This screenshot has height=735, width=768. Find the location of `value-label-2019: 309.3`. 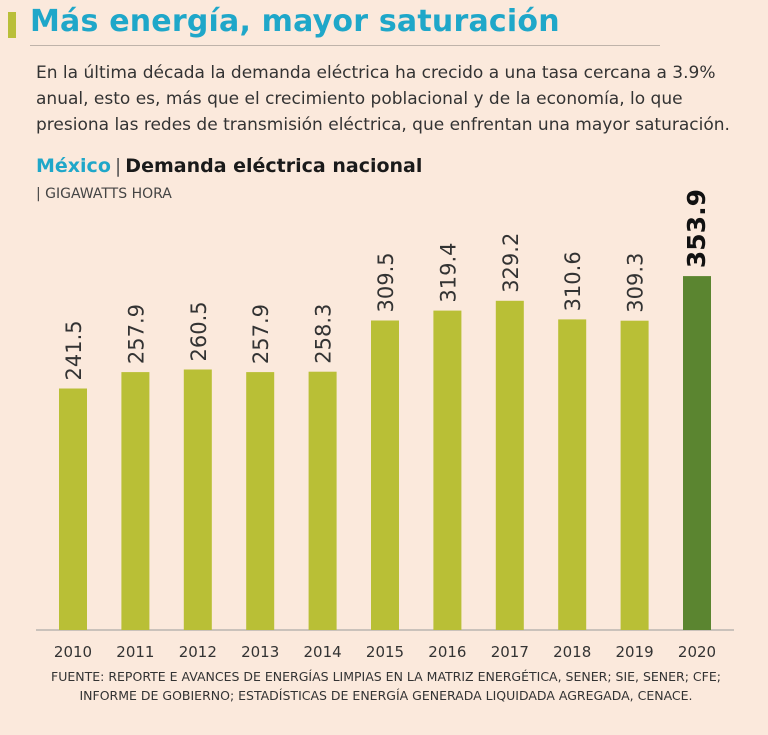

value-label-2019: 309.3 is located at coordinates (636, 283).